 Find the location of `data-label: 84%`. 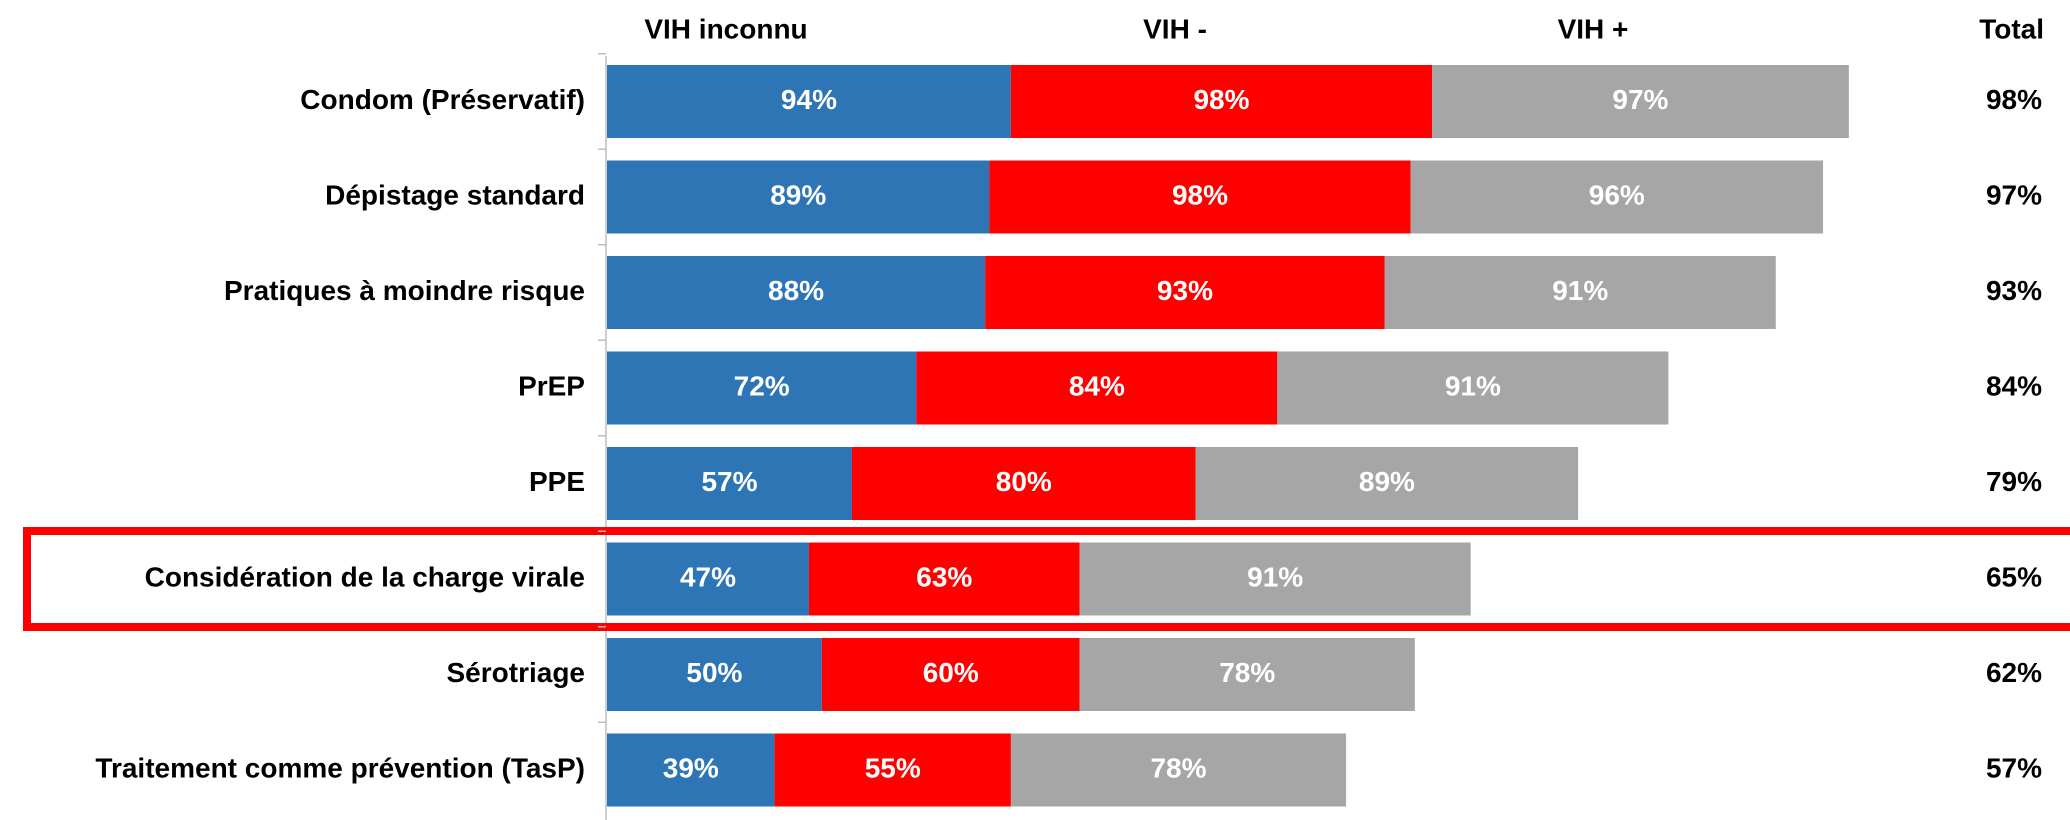

data-label: 84% is located at coordinates (1097, 385).